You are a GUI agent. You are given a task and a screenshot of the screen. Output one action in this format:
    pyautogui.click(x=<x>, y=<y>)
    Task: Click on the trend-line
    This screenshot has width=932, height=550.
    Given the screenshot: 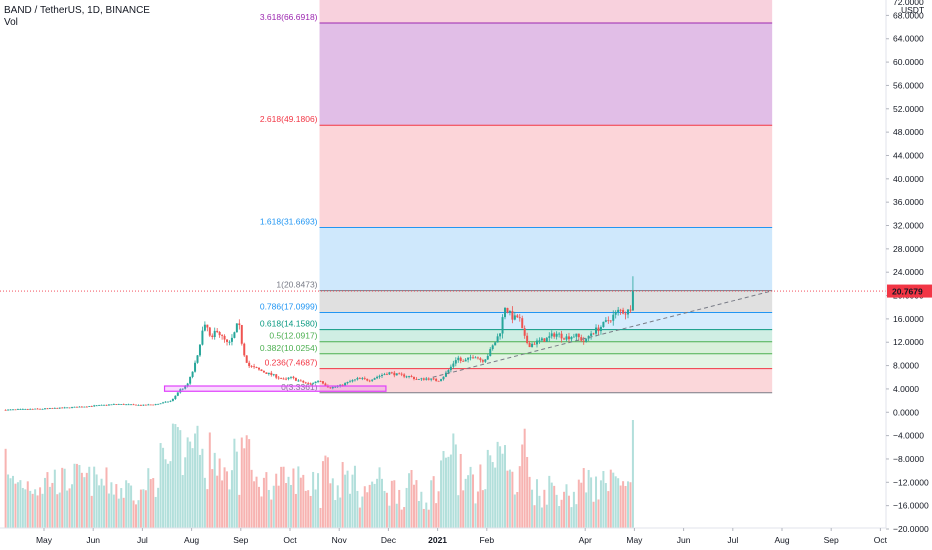 What is the action you would take?
    pyautogui.click(x=602, y=334)
    